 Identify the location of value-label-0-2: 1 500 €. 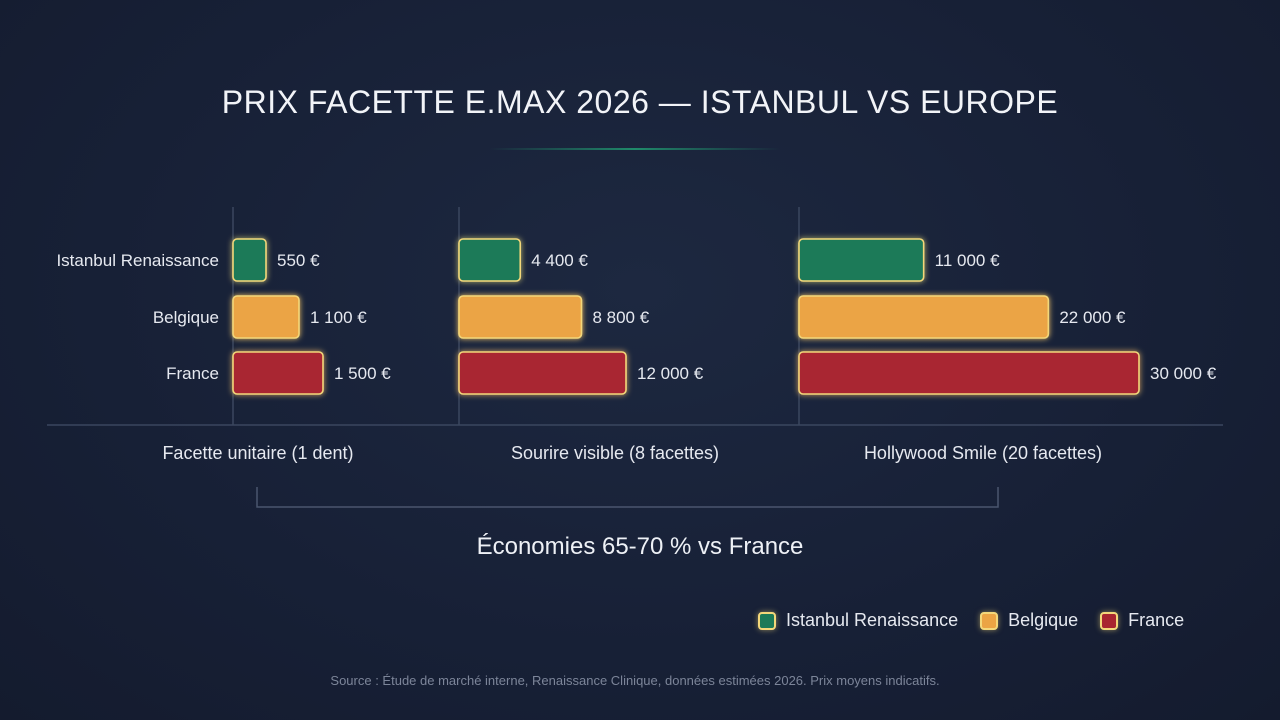
(362, 373).